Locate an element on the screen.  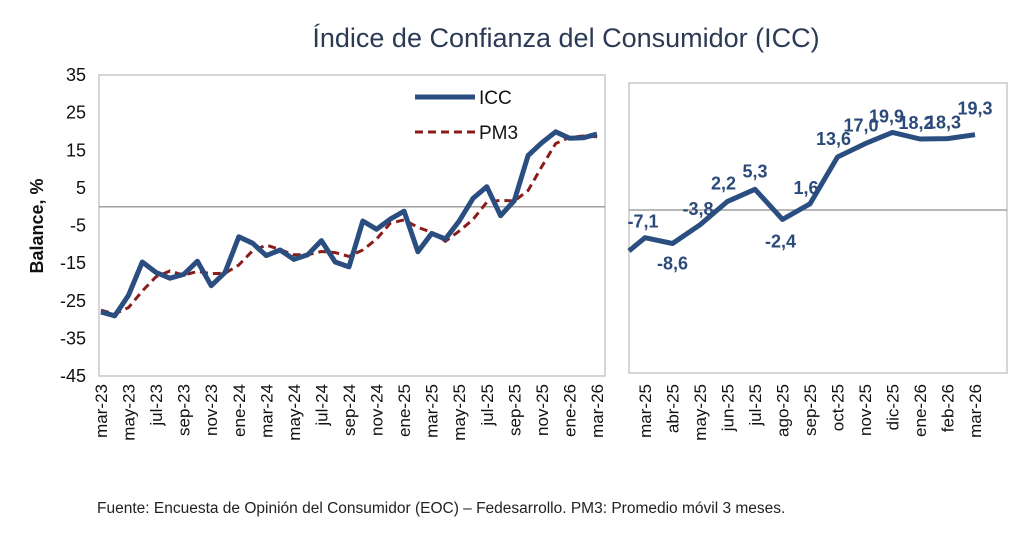
y-tick-label: 5 is located at coordinates (81, 188).